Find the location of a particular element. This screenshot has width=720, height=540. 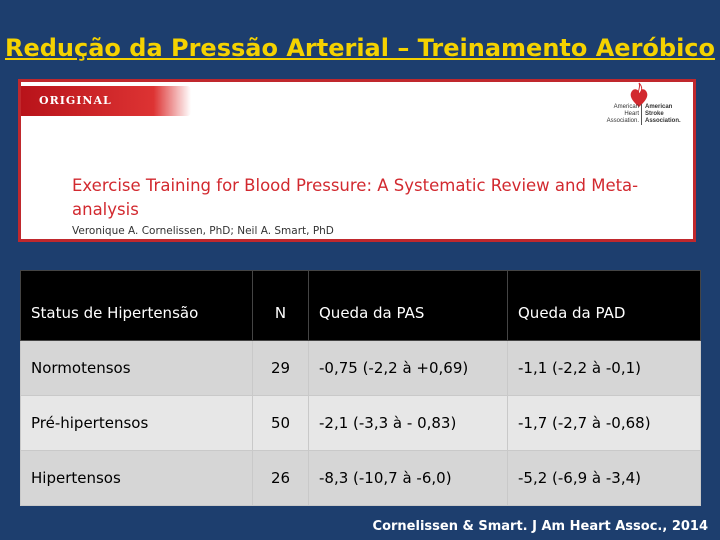

cell-pad: -5,2 (-6,9 à -3,4) is located at coordinates (604, 478).